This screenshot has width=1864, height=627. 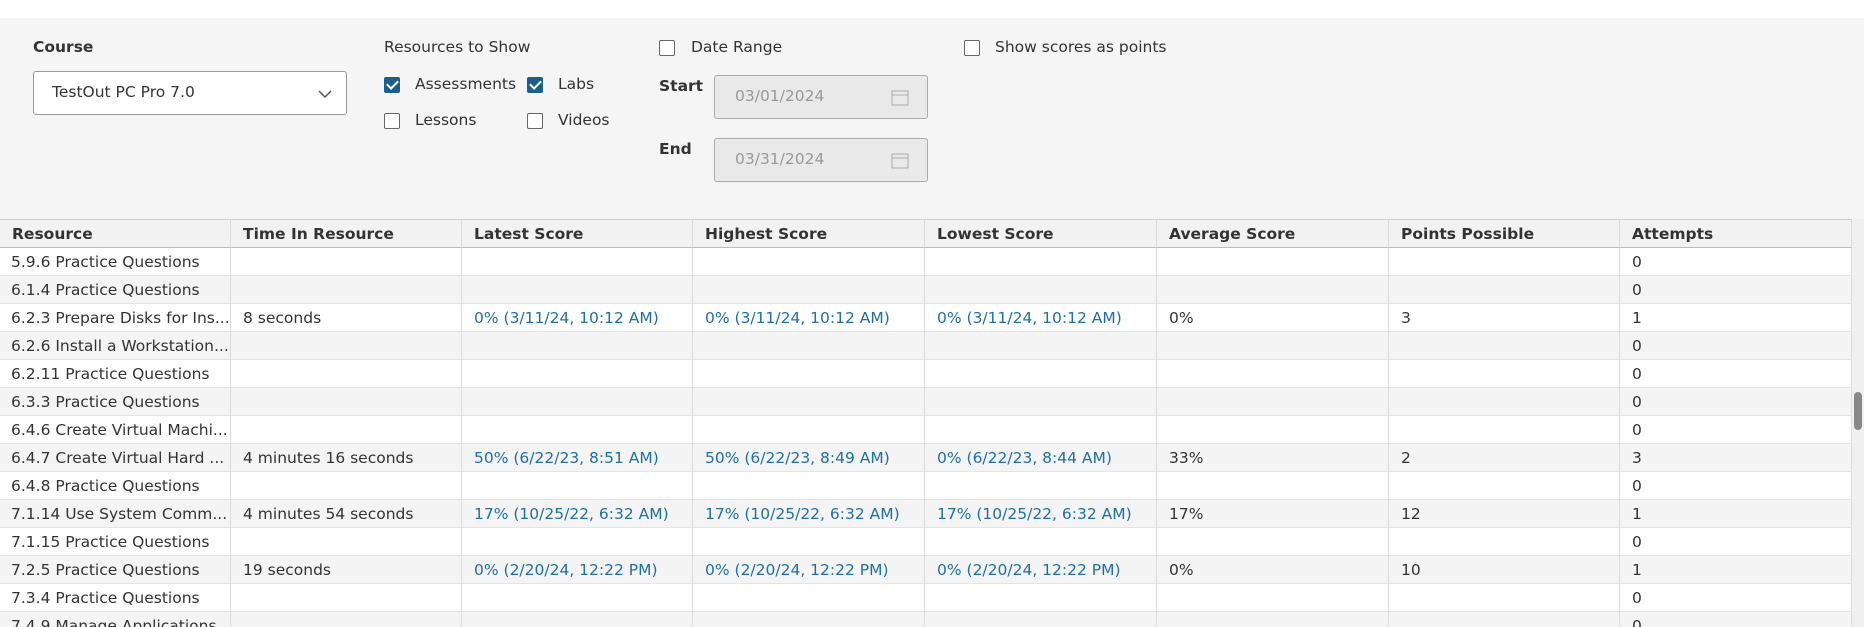 I want to click on calendar-icon, so click(x=900, y=161).